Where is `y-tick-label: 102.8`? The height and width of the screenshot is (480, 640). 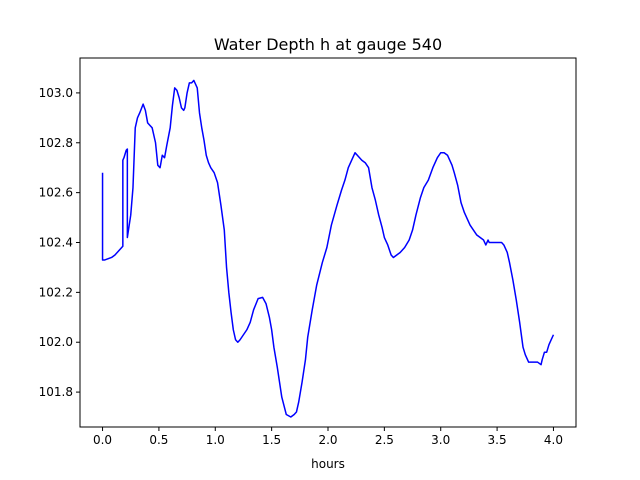 y-tick-label: 102.8 is located at coordinates (56, 143).